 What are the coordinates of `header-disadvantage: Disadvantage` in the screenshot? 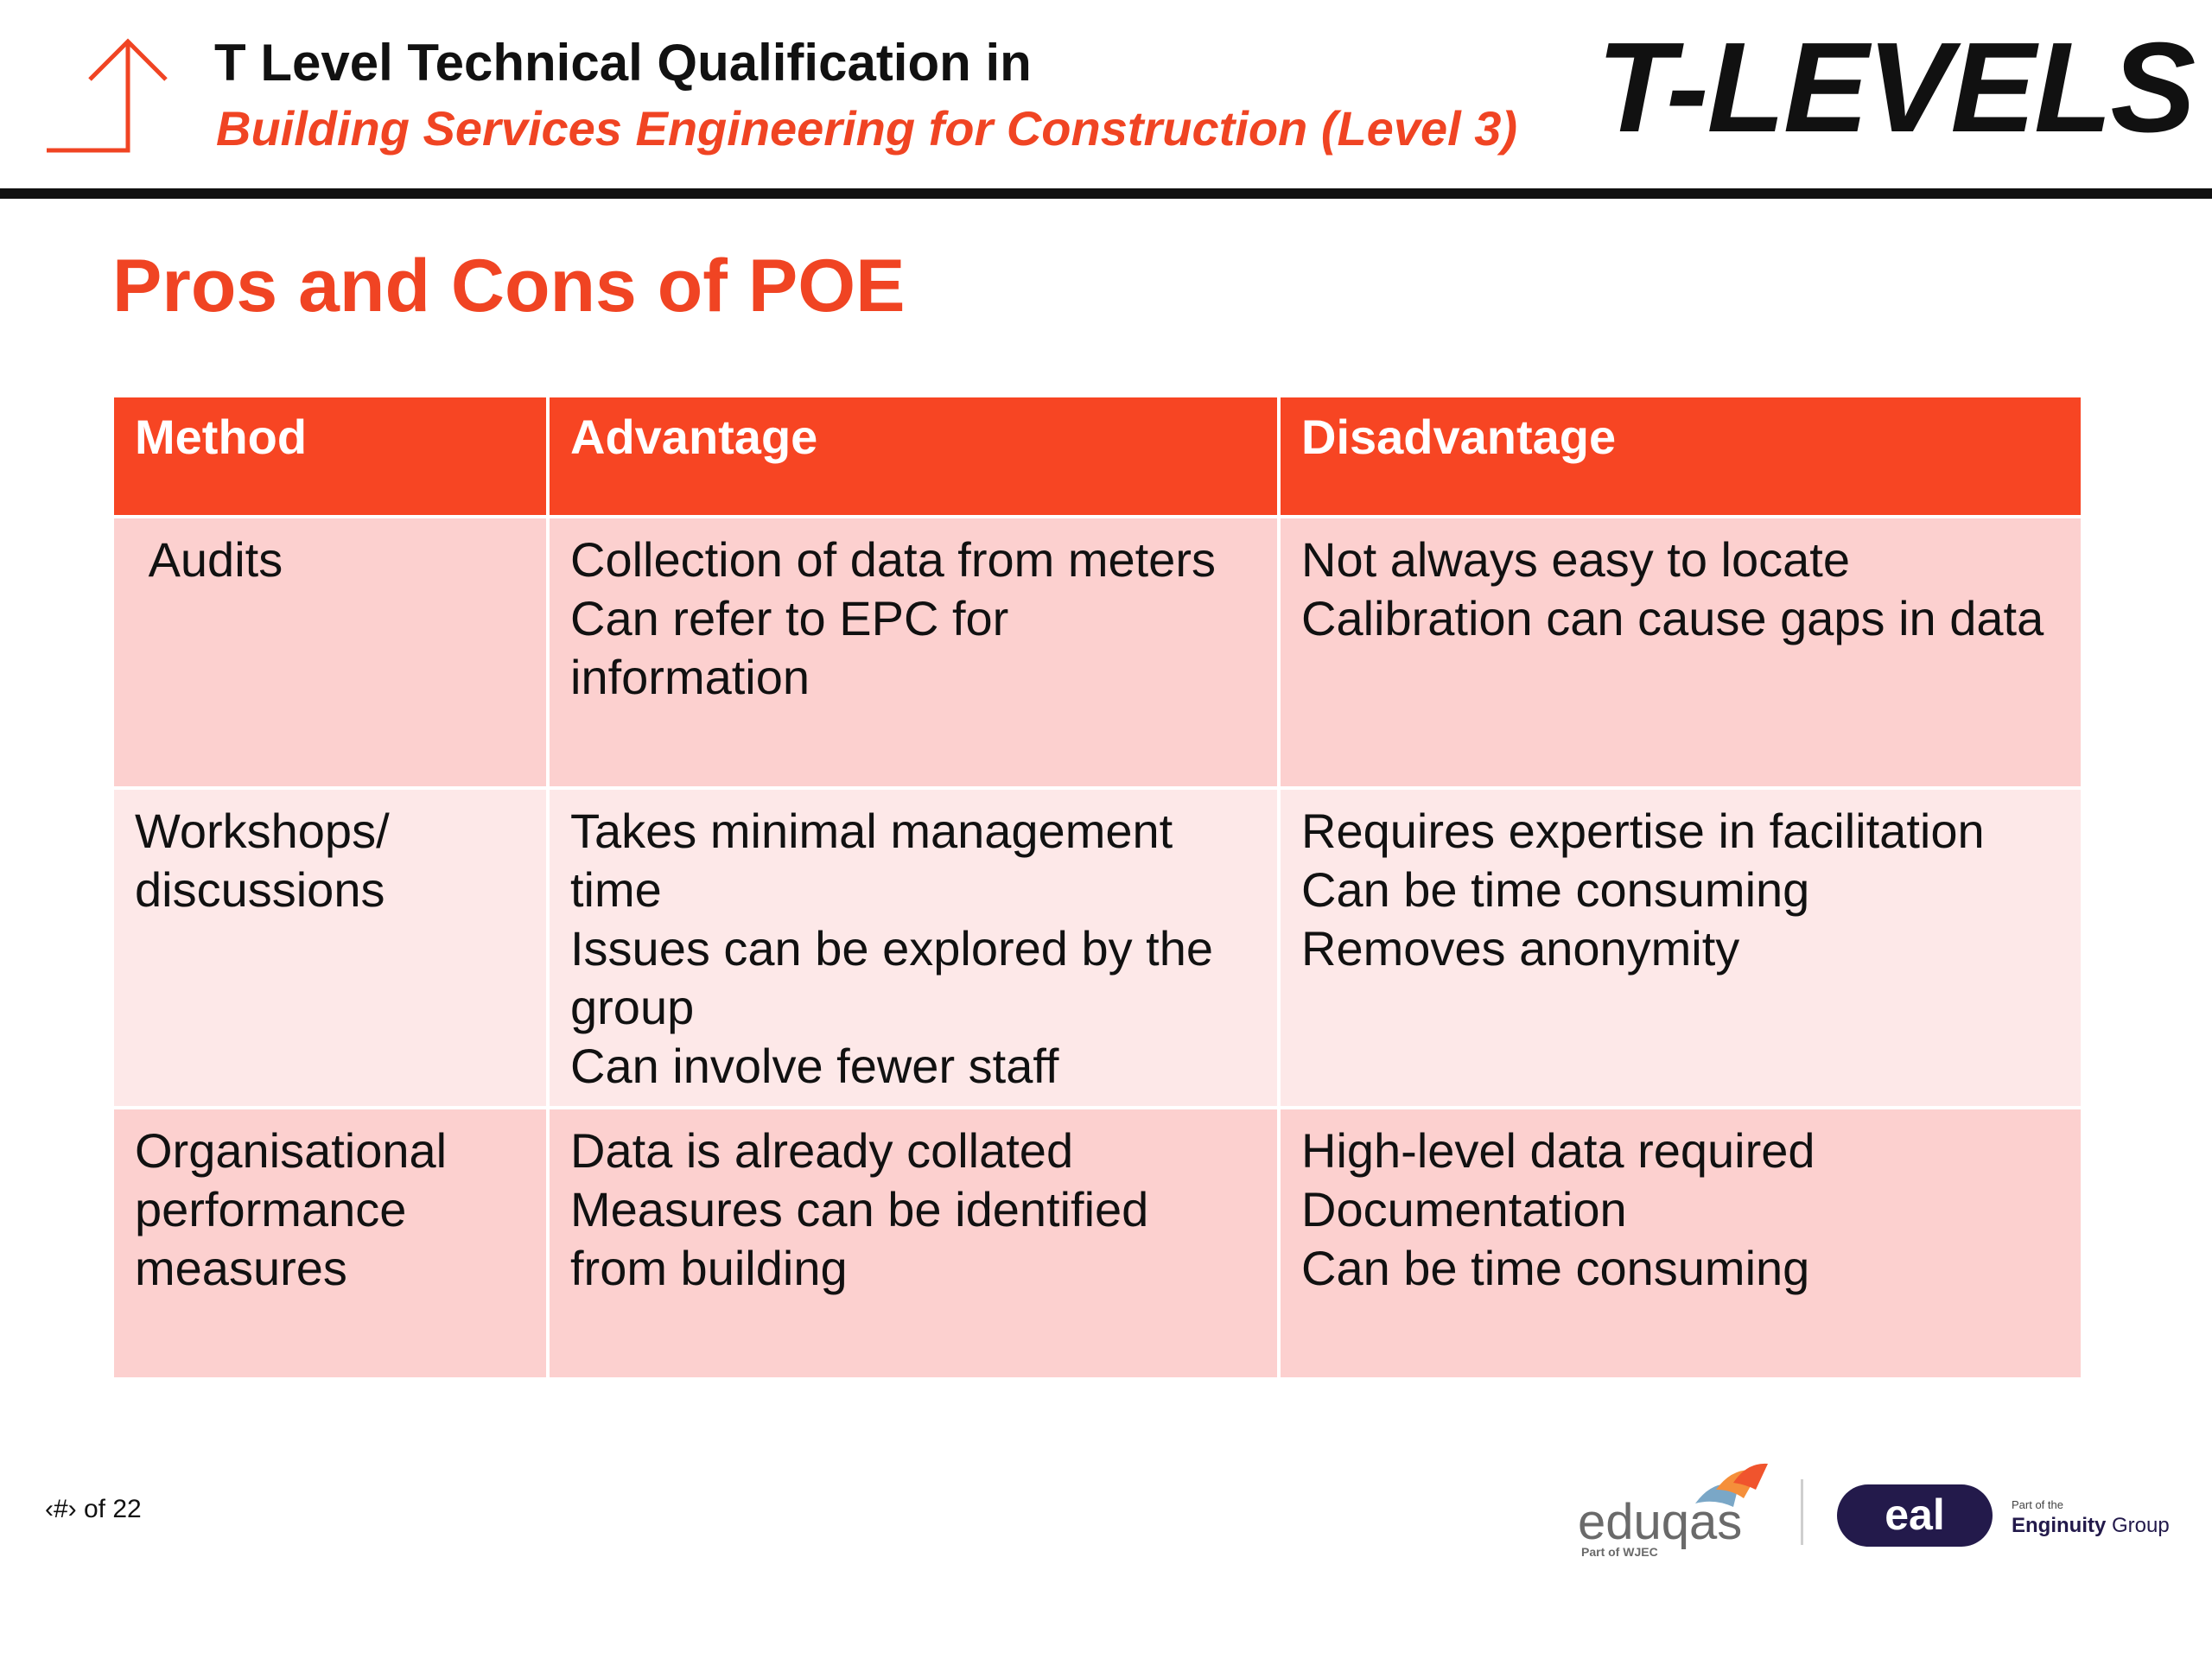 It's located at (1680, 456).